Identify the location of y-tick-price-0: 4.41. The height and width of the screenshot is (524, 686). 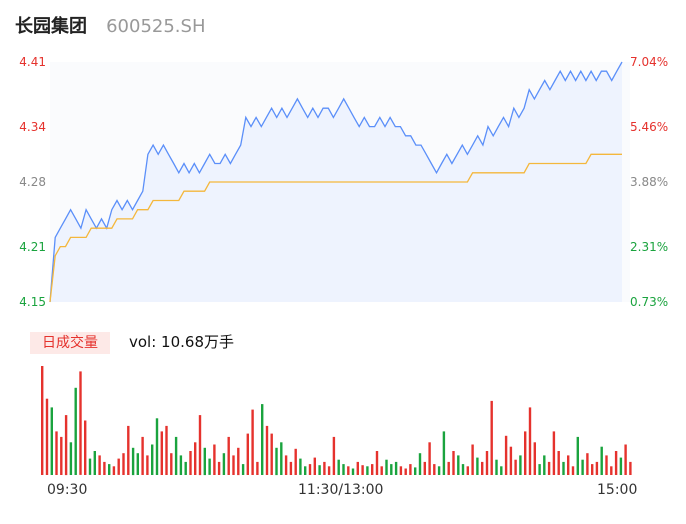
(32, 62).